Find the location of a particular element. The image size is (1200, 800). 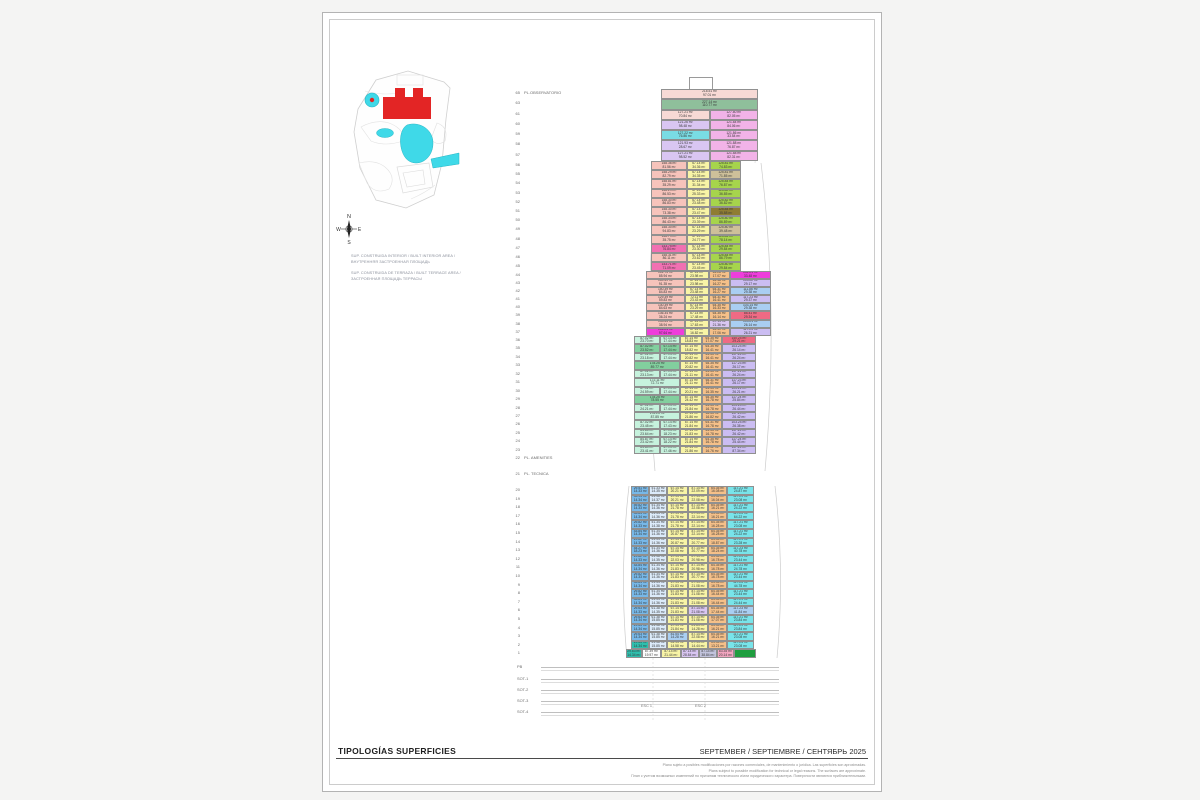

area-cell: 64.35 m² 18.87 m² is located at coordinates (717, 542).